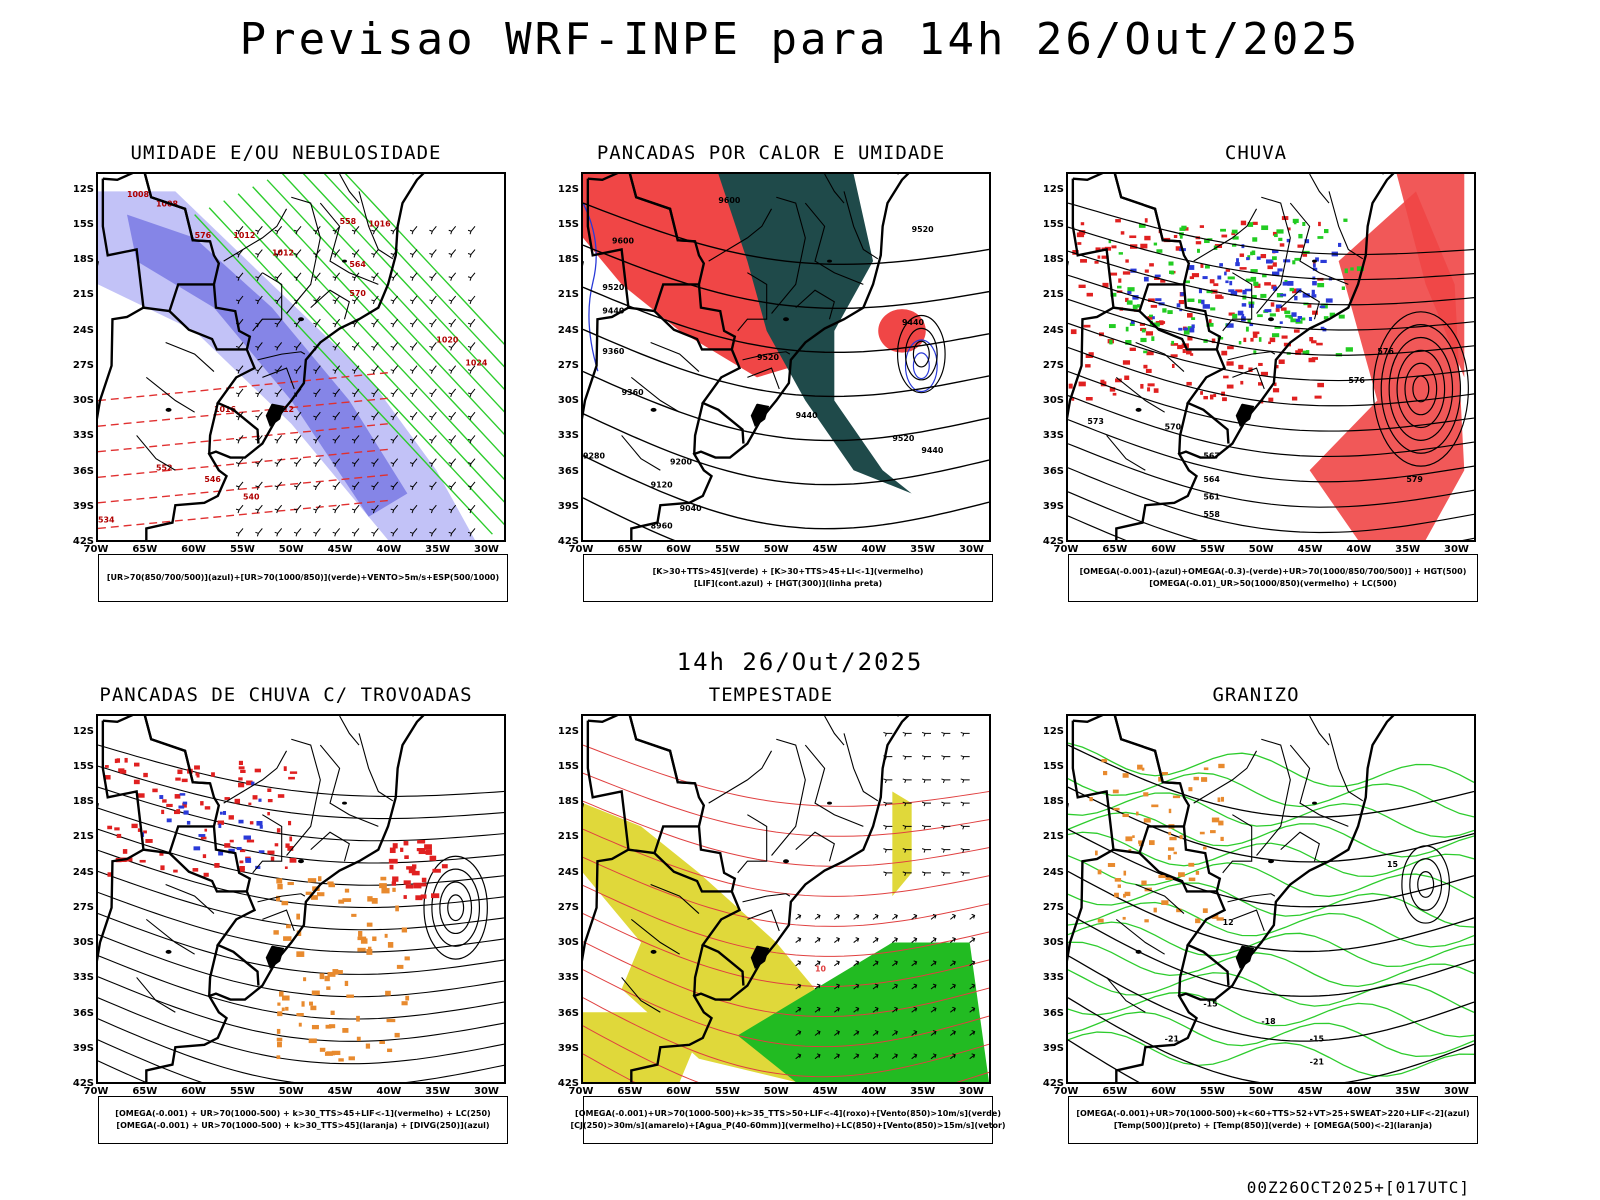 The image size is (1600, 1200). What do you see at coordinates (913, 322) in the screenshot?
I see `geopotential-label: 9440` at bounding box center [913, 322].